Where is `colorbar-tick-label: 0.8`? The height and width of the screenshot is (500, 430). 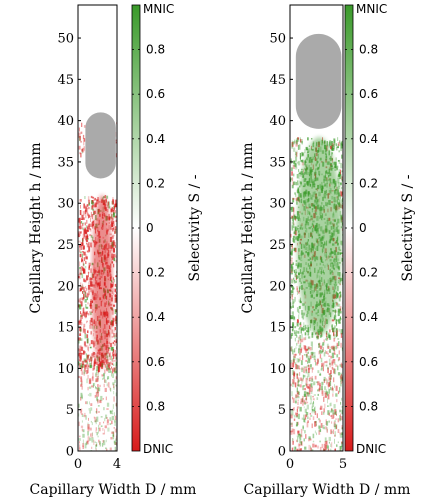
colorbar-tick-label: 0.8 is located at coordinates (368, 406).